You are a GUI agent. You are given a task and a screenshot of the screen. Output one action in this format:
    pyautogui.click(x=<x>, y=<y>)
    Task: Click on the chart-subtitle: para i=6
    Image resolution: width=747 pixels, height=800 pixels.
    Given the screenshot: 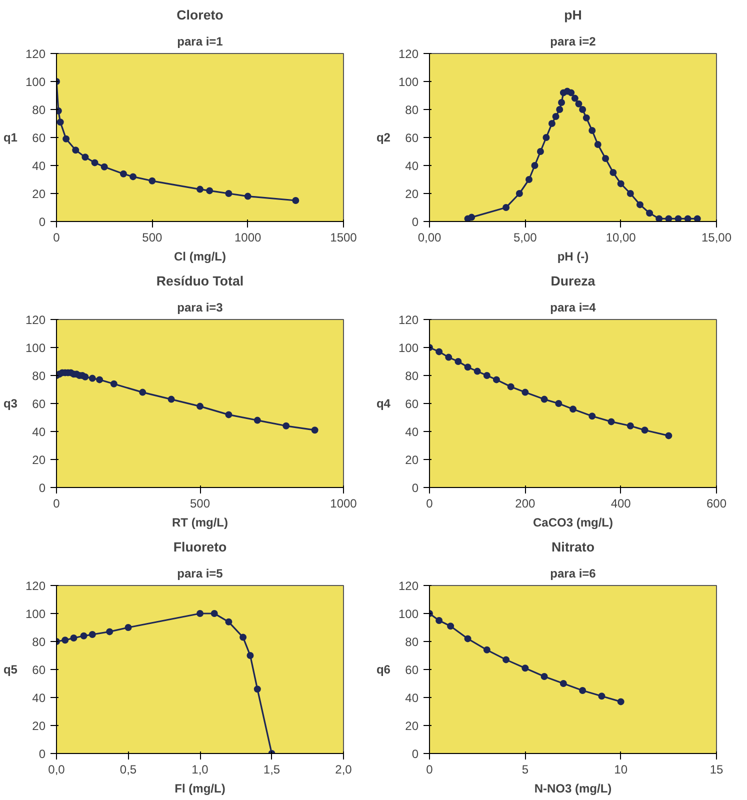 What is the action you would take?
    pyautogui.click(x=573, y=573)
    